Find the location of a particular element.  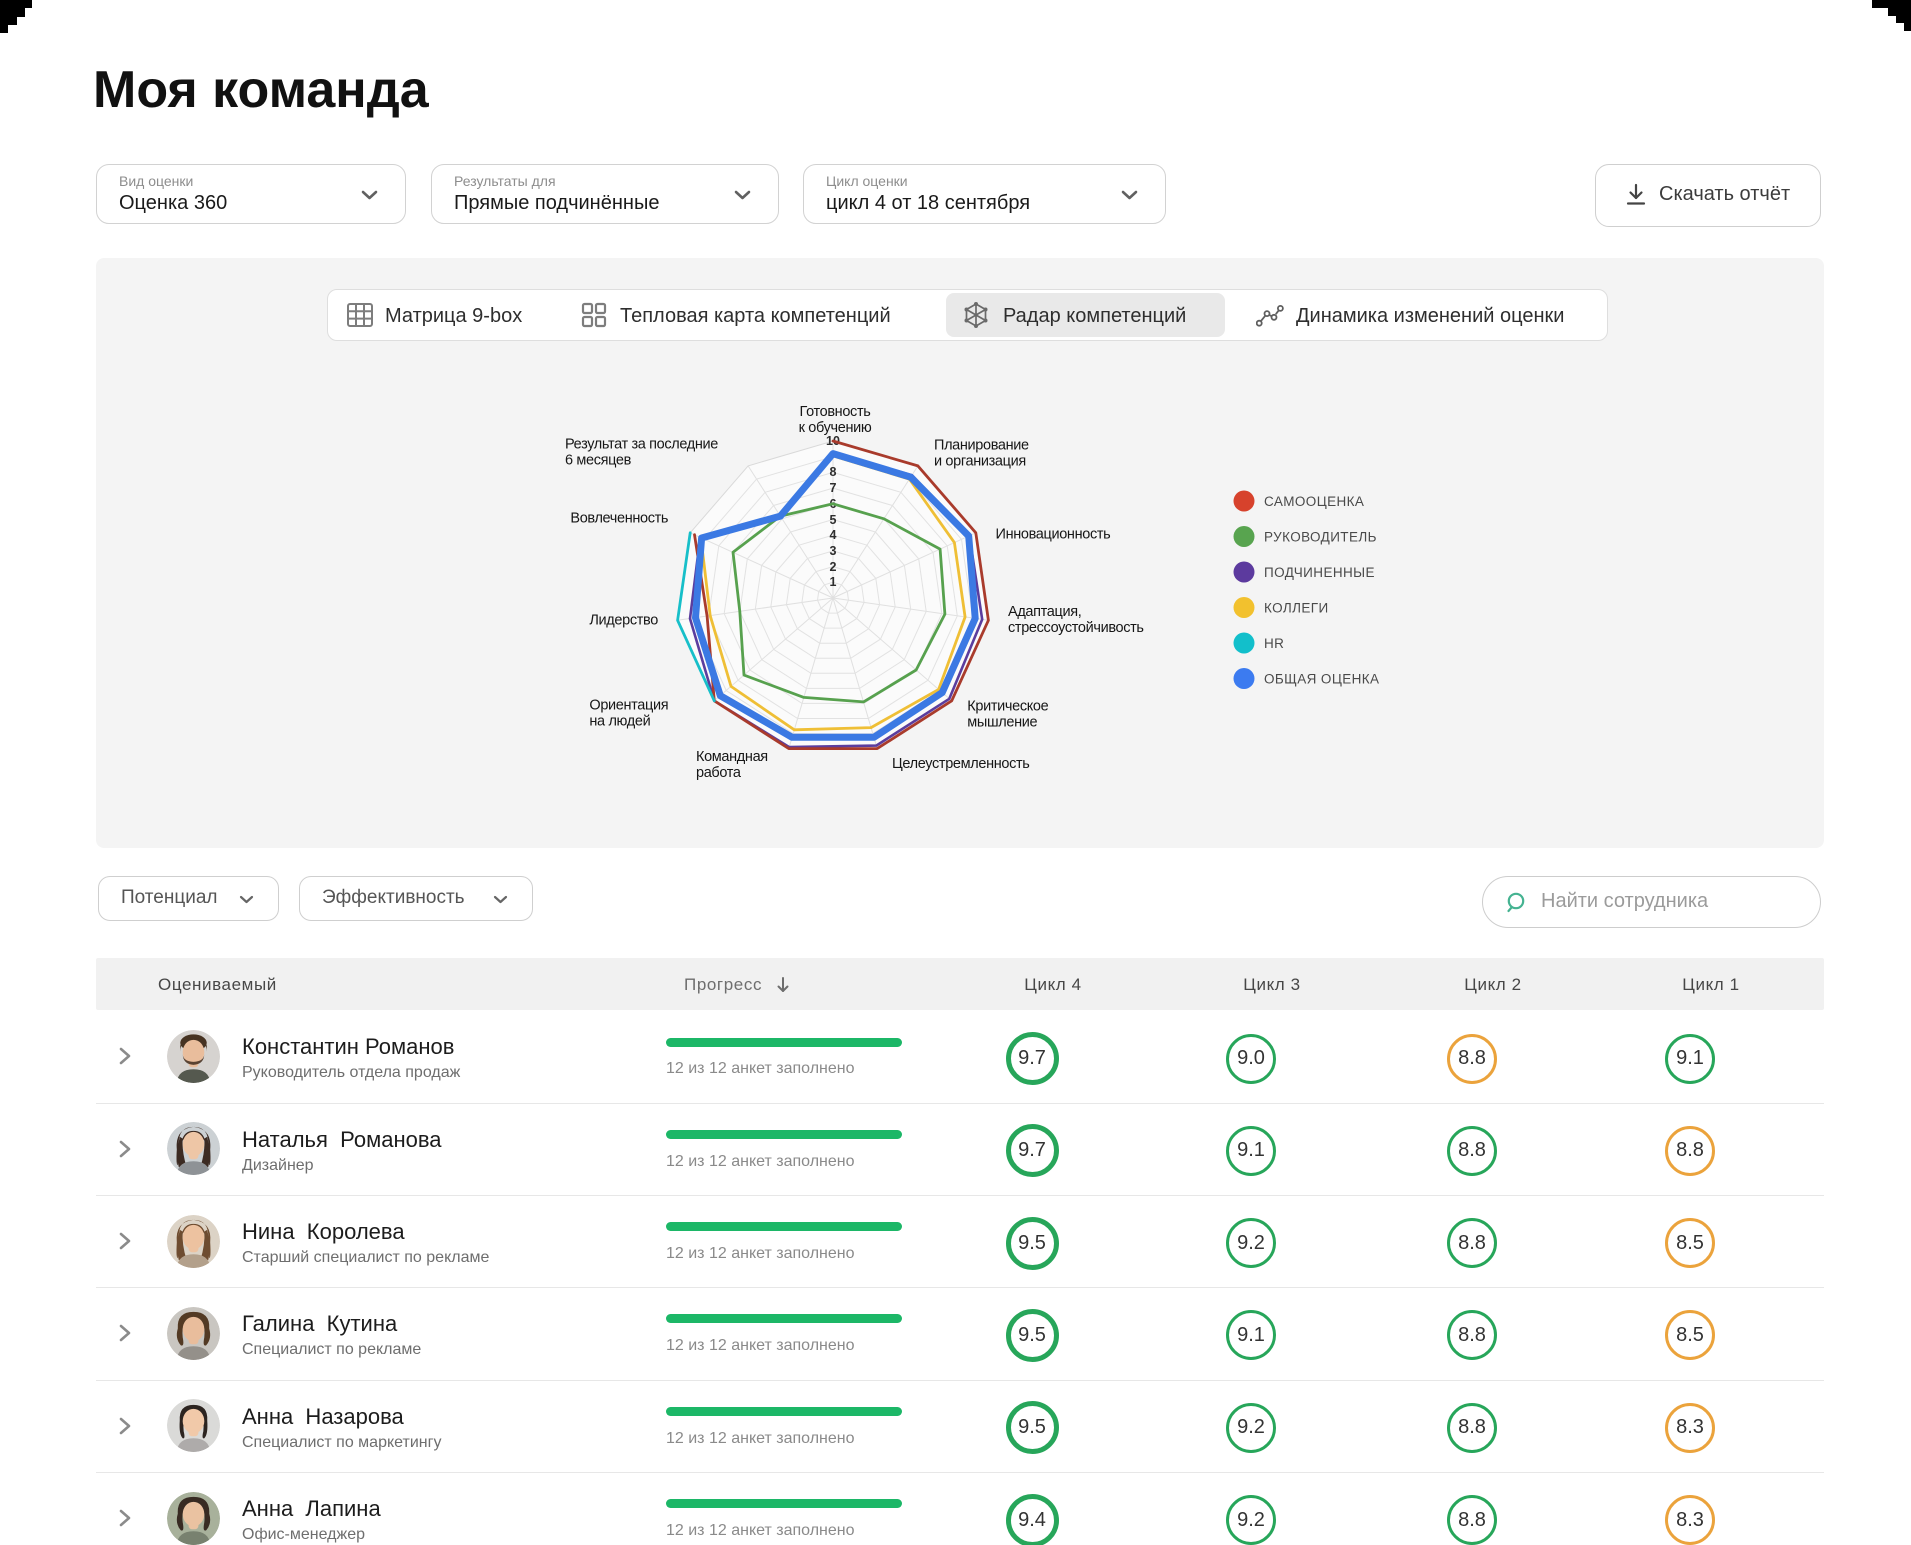

svg-text: работа is located at coordinates (719, 773).